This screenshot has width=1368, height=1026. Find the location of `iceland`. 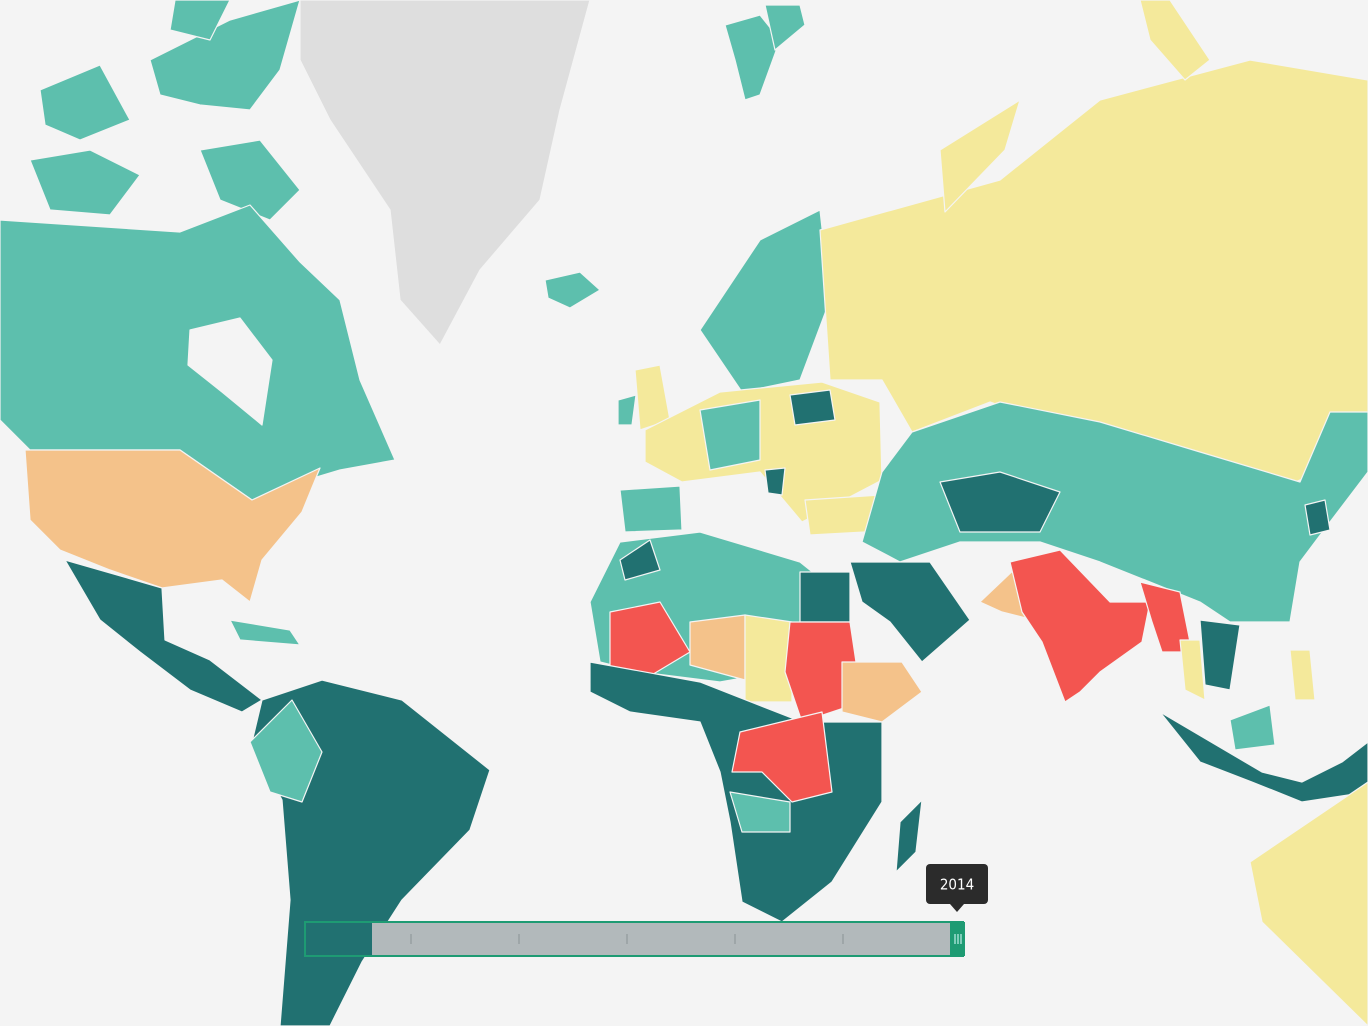

iceland is located at coordinates (572, 290).